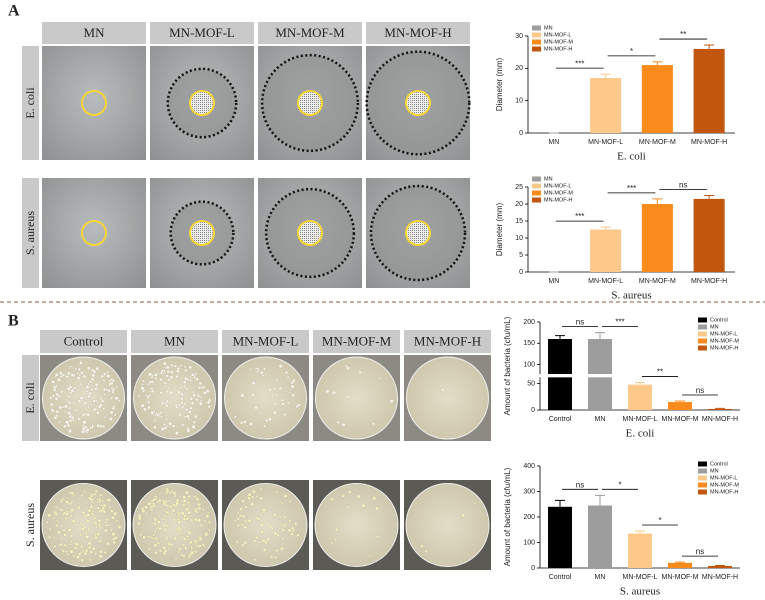 The width and height of the screenshot is (765, 600). I want to click on legend-swatch, so click(702, 348).